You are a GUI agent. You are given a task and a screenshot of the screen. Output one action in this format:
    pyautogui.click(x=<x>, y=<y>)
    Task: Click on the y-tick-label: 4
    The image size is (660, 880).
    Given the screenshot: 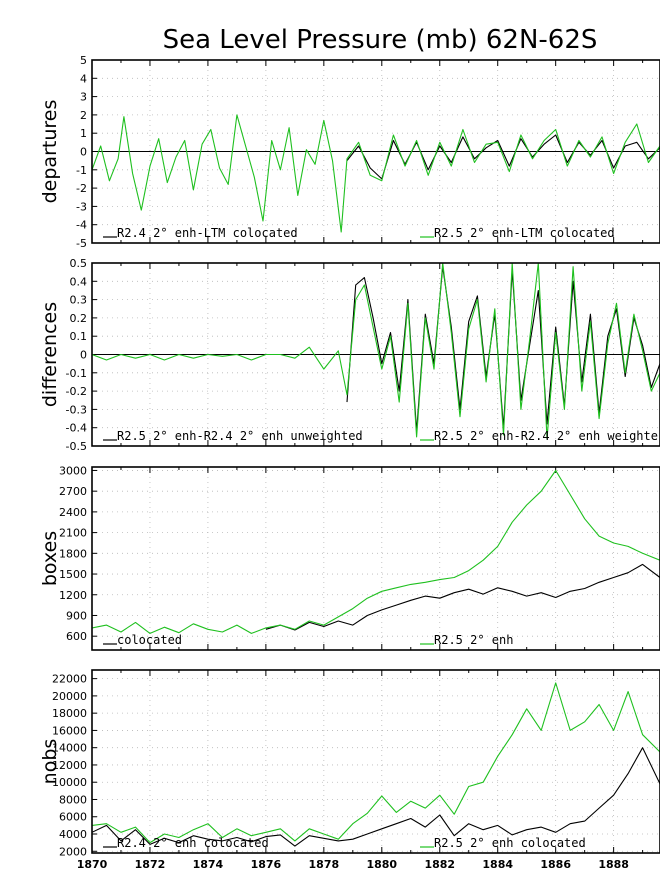 What is the action you would take?
    pyautogui.click(x=83, y=78)
    